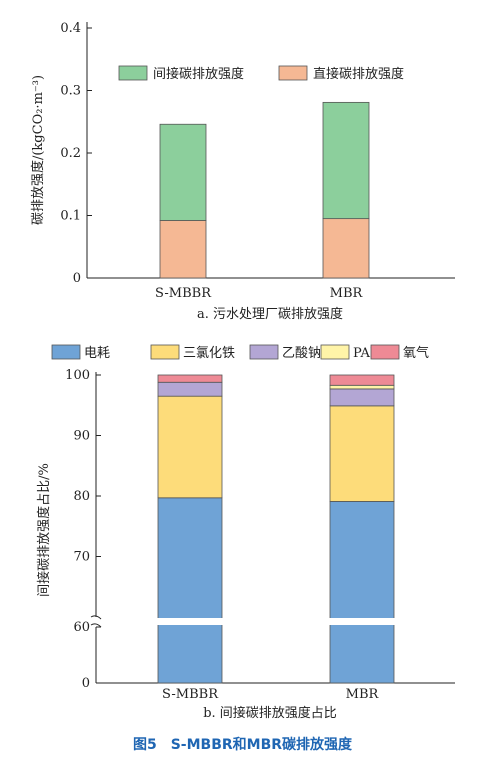  Describe the element at coordinates (70, 216) in the screenshot. I see `y-tick-label: 0.1` at that location.